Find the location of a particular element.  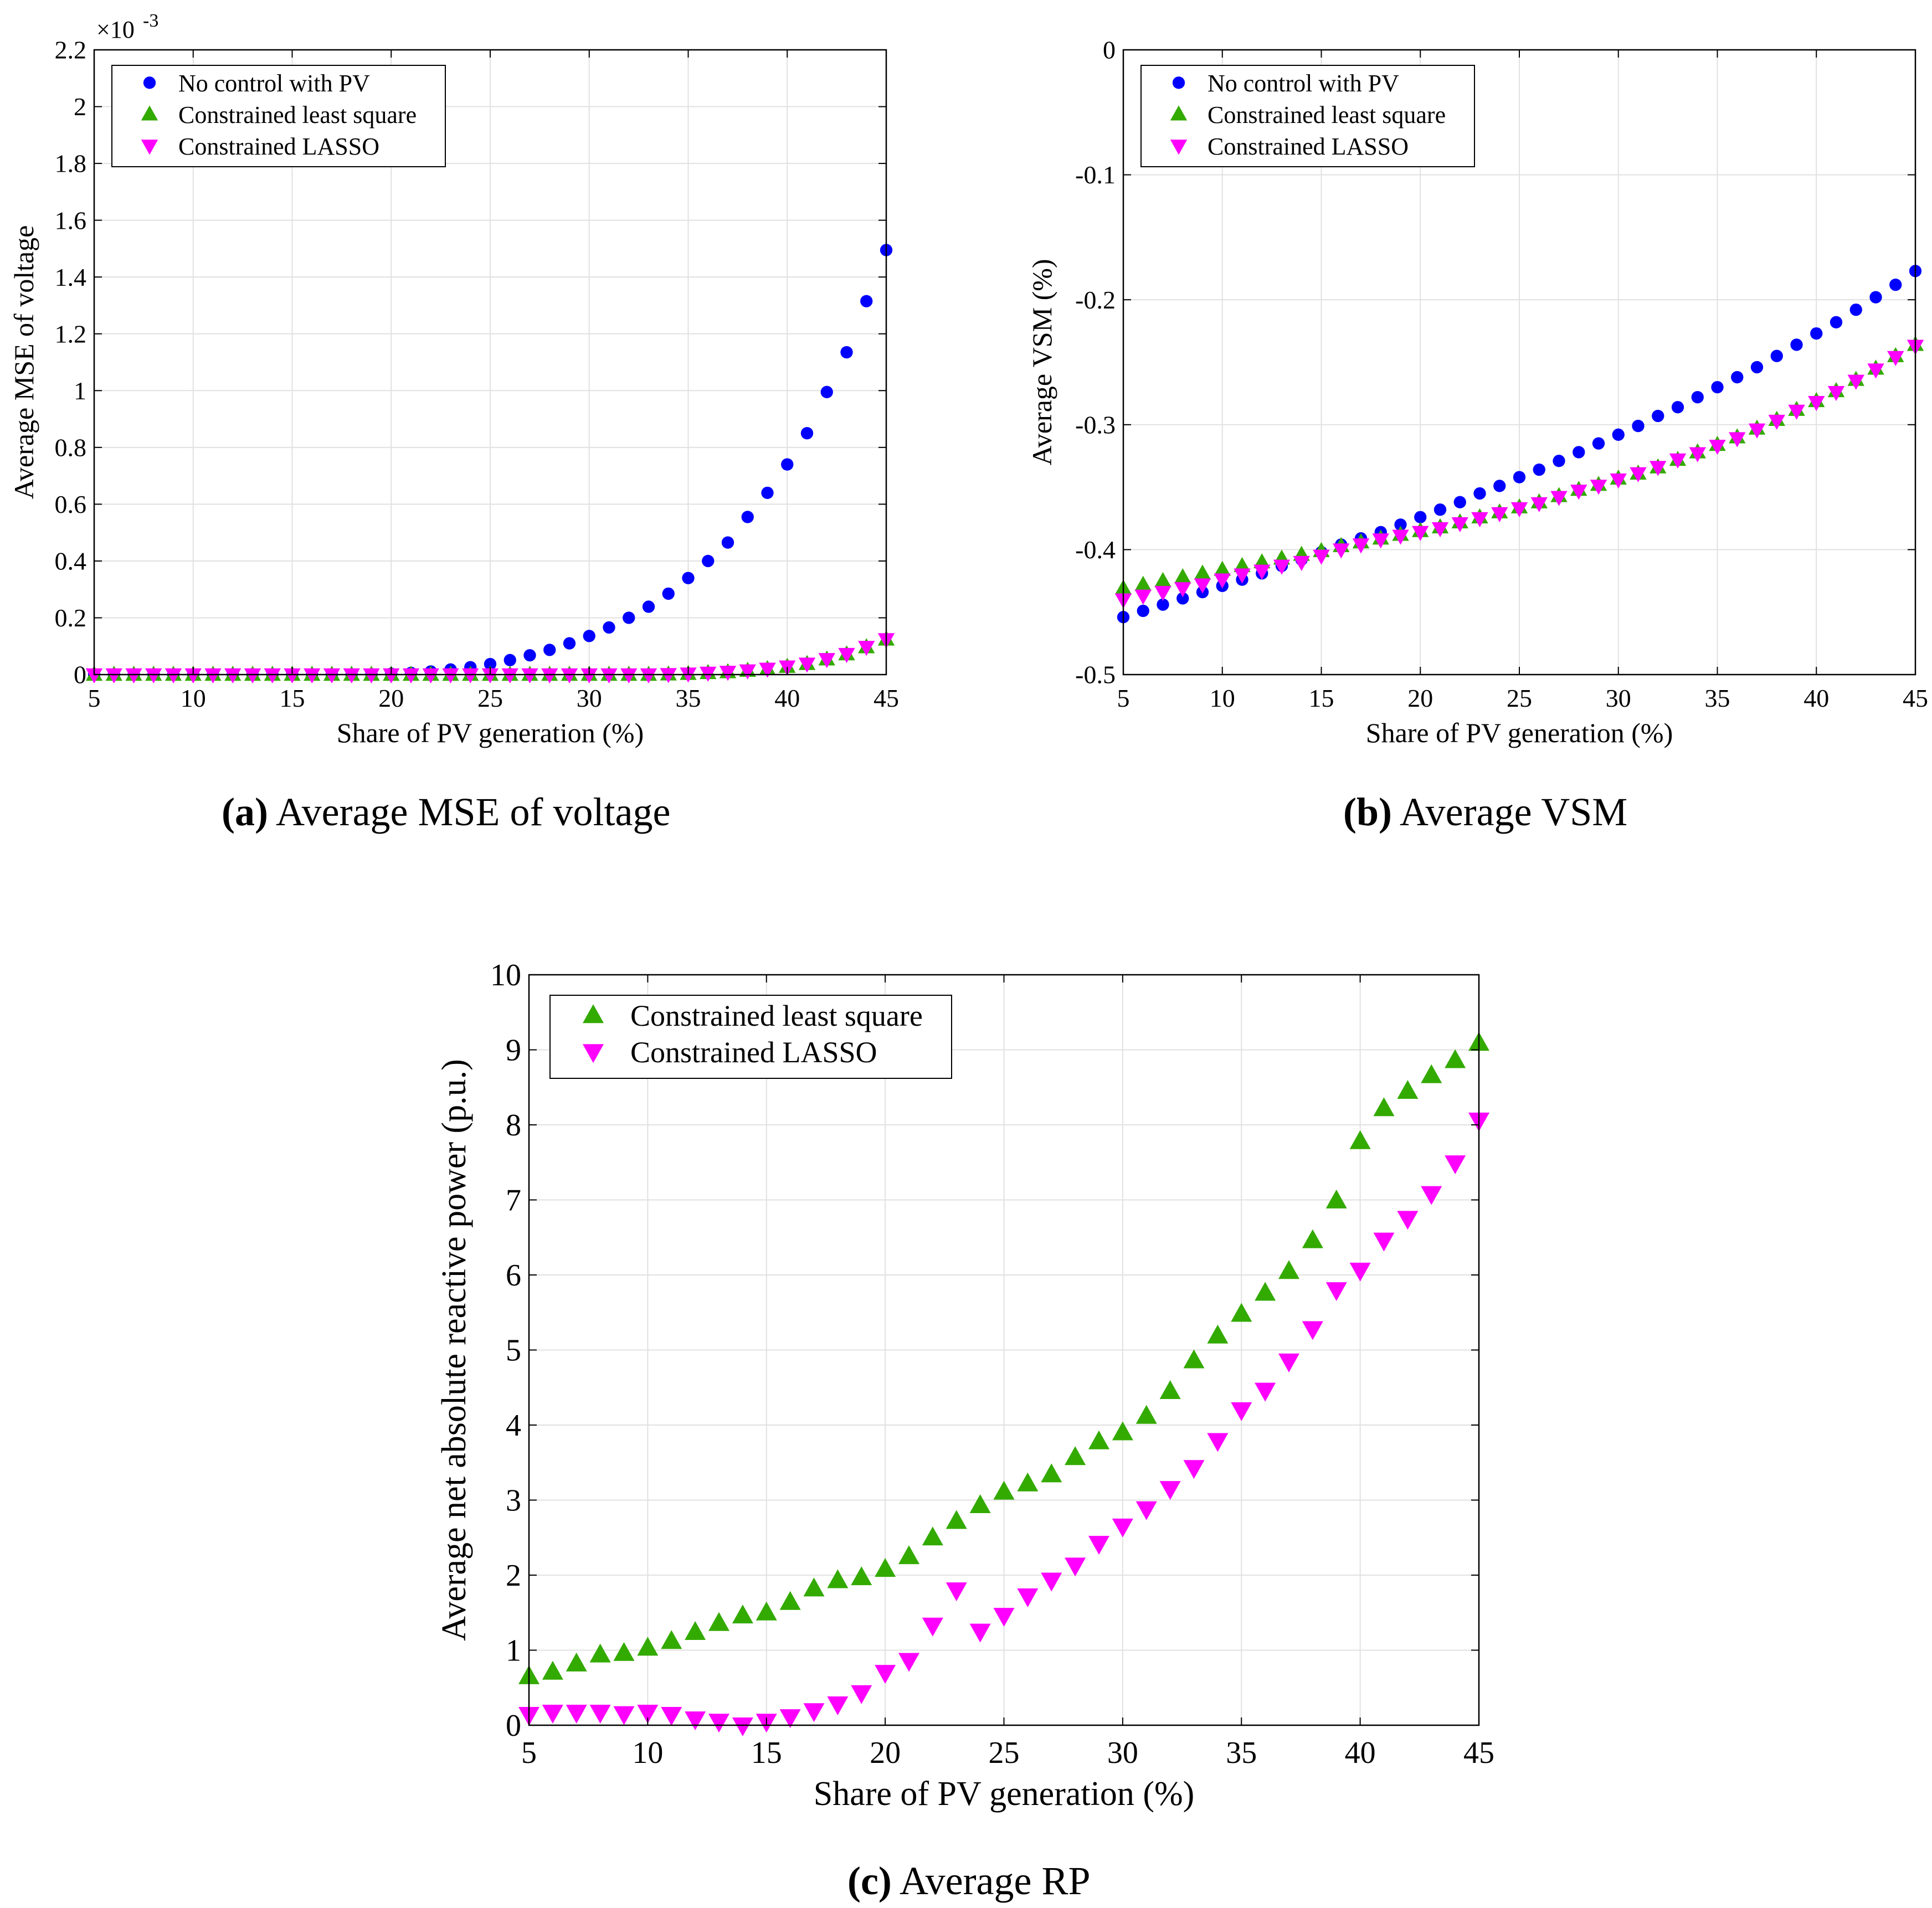

y-tick-label: -0.1 is located at coordinates (1095, 175).